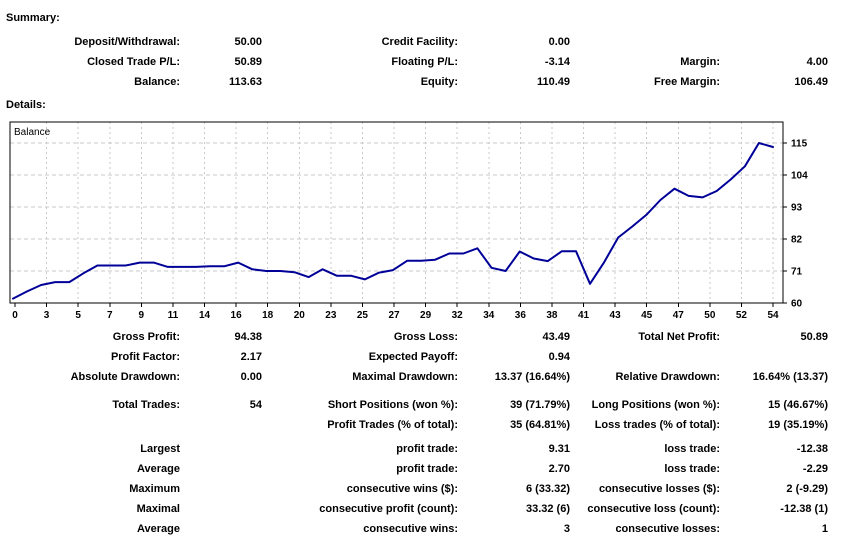  I want to click on stat-value: -12.38 (1), so click(804, 509).